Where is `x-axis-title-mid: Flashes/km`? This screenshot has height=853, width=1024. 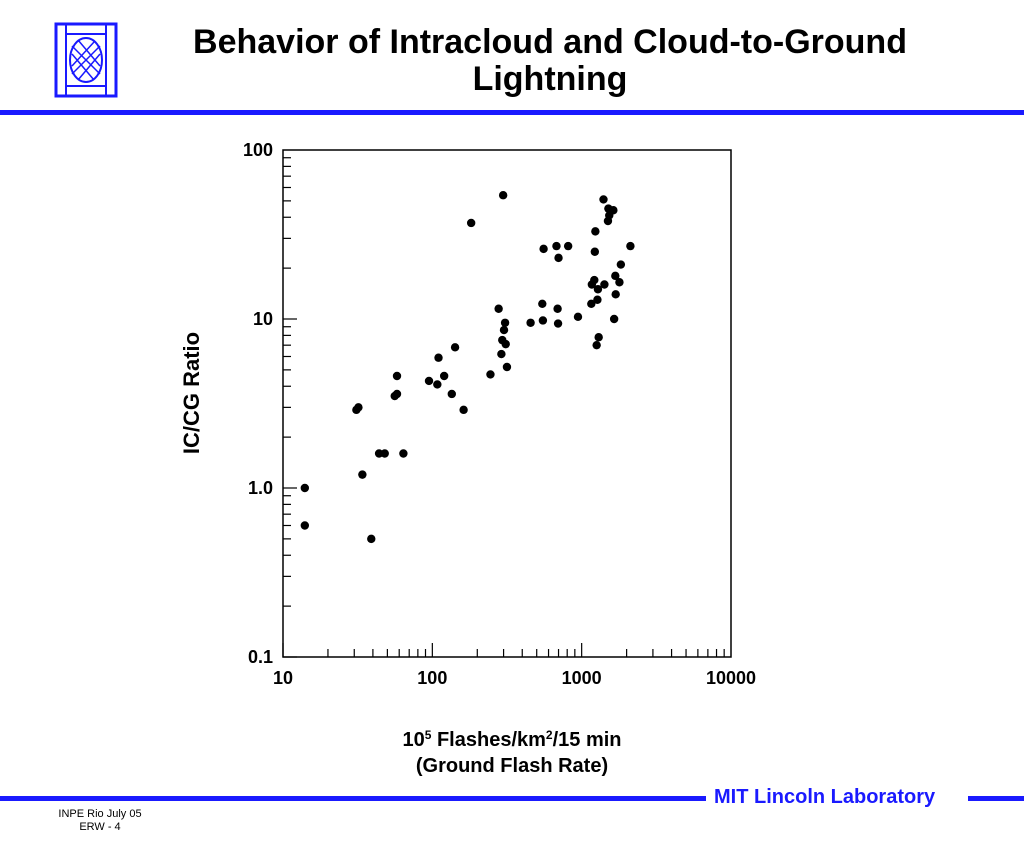 x-axis-title-mid: Flashes/km is located at coordinates (488, 740).